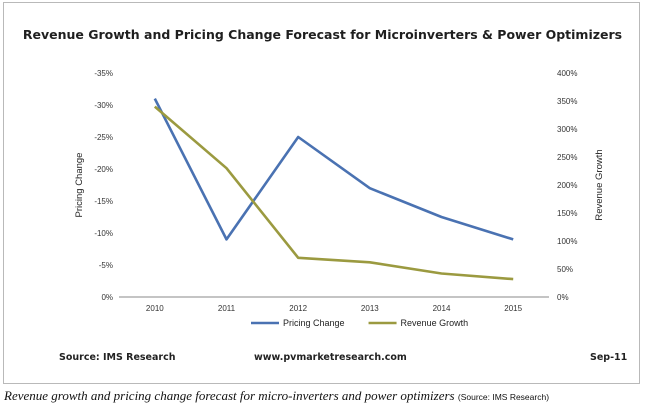  Describe the element at coordinates (565, 269) in the screenshot. I see `right-tick-label: 50%` at that location.